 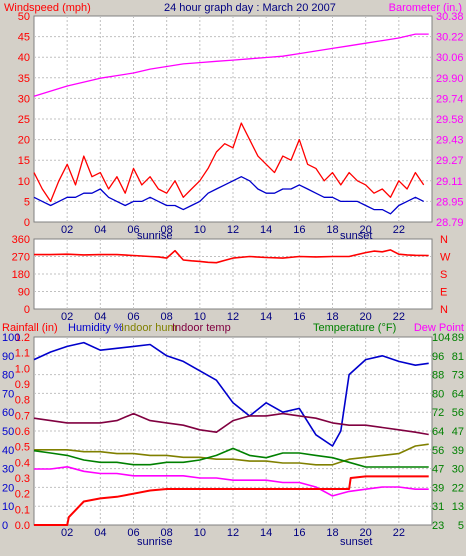 What do you see at coordinates (450, 79) in the screenshot?
I see `barometer-tick-label: 29.90` at bounding box center [450, 79].